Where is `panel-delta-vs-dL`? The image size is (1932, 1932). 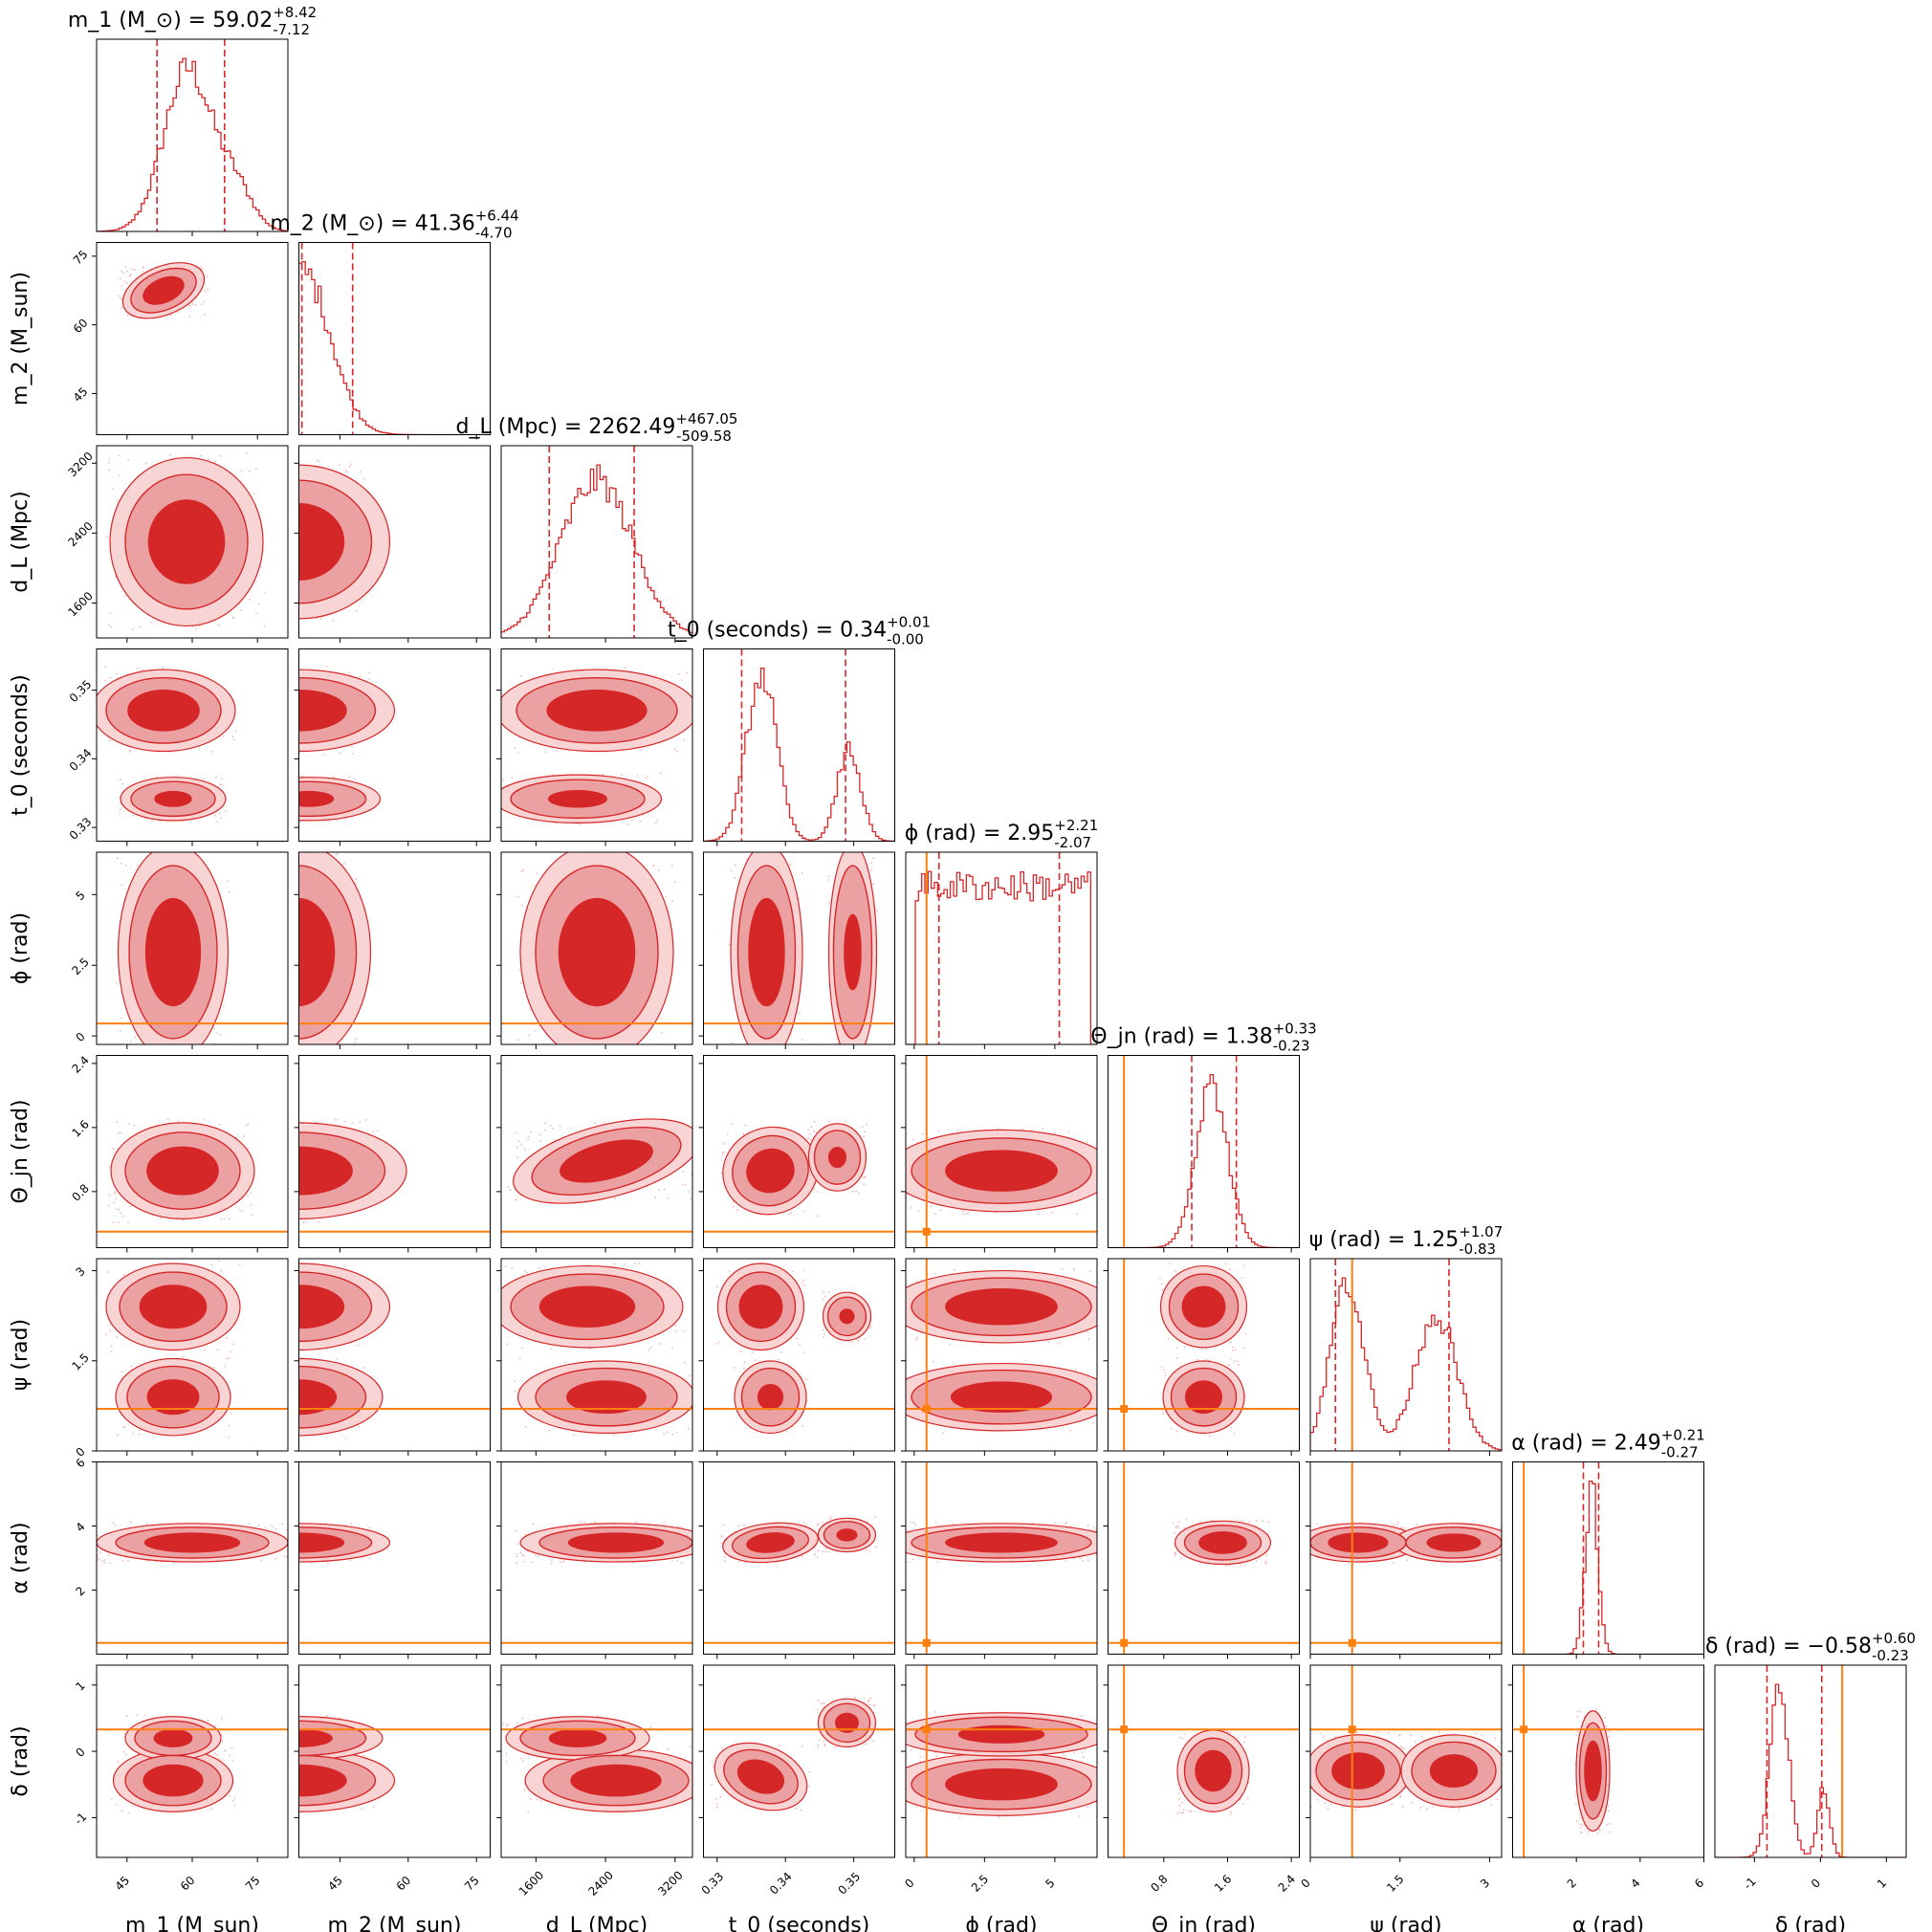
panel-delta-vs-dL is located at coordinates (596, 1764).